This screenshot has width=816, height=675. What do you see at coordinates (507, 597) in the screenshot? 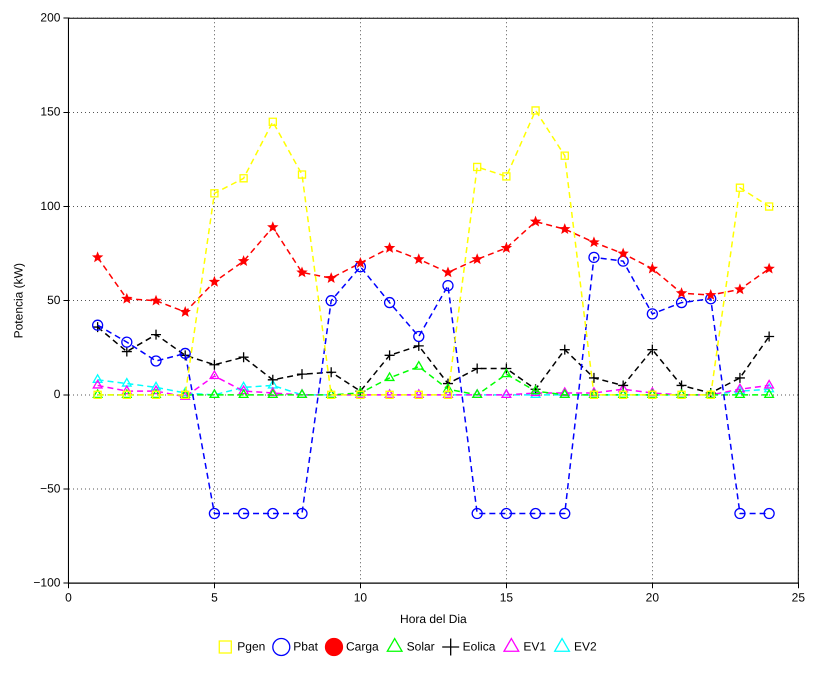
I see `x-tick-label: 15` at bounding box center [507, 597].